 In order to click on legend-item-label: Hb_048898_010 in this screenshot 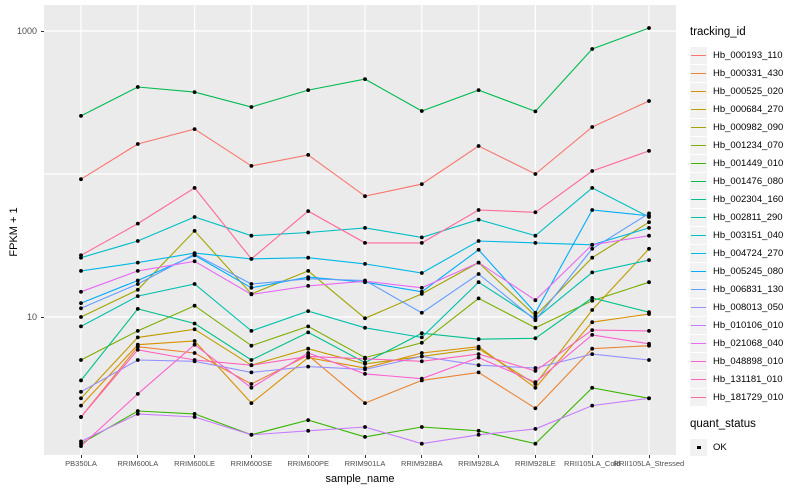, I will do `click(748, 361)`.